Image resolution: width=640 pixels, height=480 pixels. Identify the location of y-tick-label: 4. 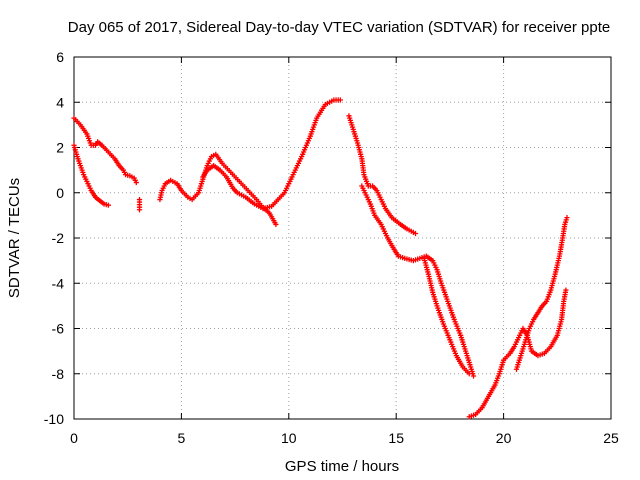
(60, 102).